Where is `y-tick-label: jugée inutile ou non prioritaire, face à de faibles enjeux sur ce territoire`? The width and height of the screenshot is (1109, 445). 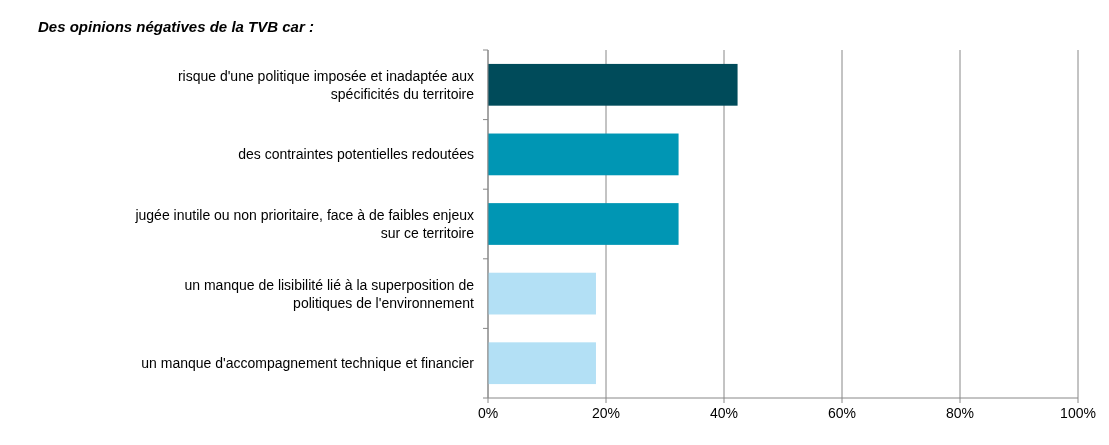
y-tick-label: jugée inutile ou non prioritaire, face à de faibles enjeux sur ce territoire is located at coordinates (304, 224).